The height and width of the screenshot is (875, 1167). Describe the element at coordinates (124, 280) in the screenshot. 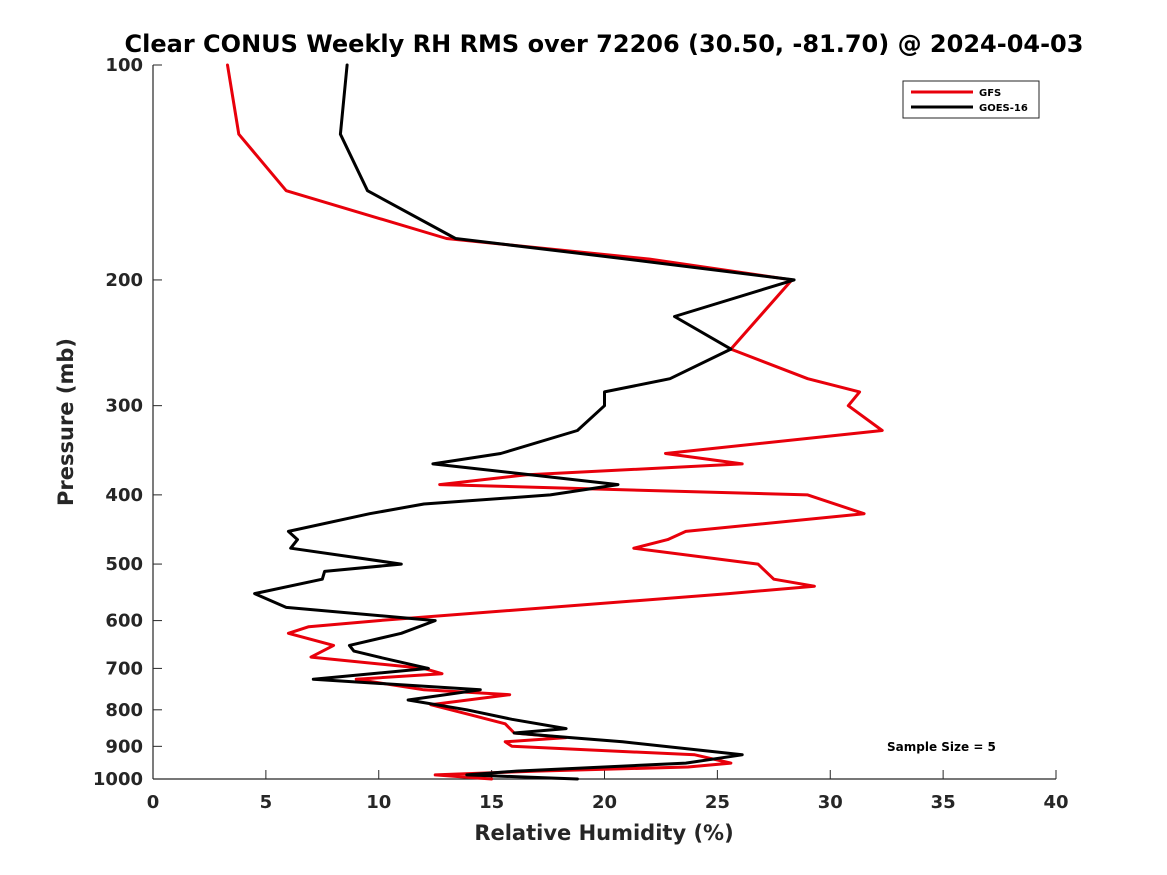

I see `y-tick-label: 200` at that location.